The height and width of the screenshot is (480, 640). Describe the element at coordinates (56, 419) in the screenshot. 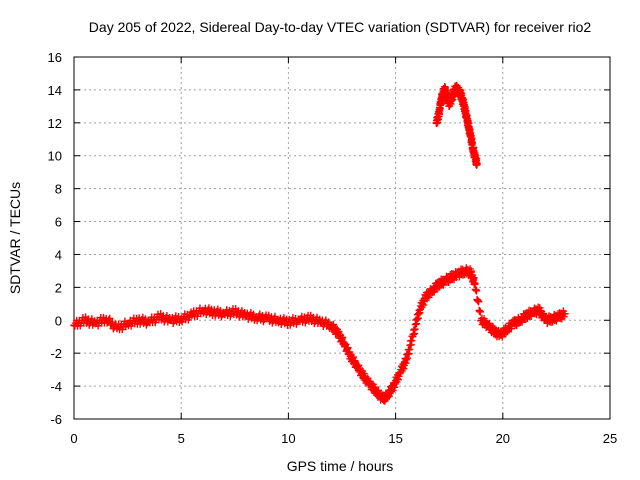

I see `y-tick-label: -6` at that location.